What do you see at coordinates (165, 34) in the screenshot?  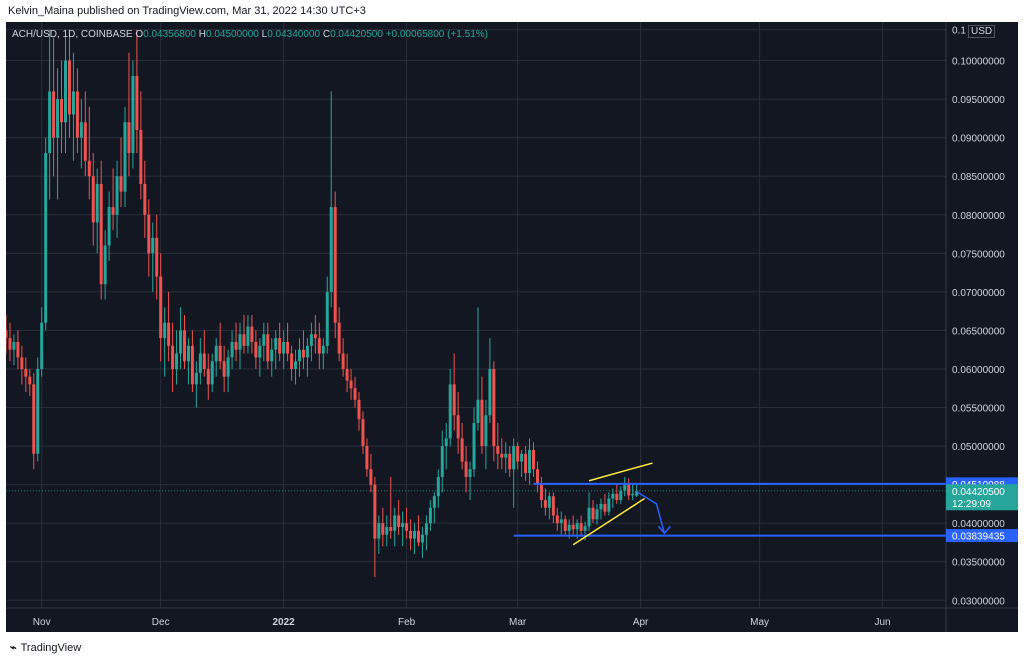 I see `open-value-legend: O0.04356800` at bounding box center [165, 34].